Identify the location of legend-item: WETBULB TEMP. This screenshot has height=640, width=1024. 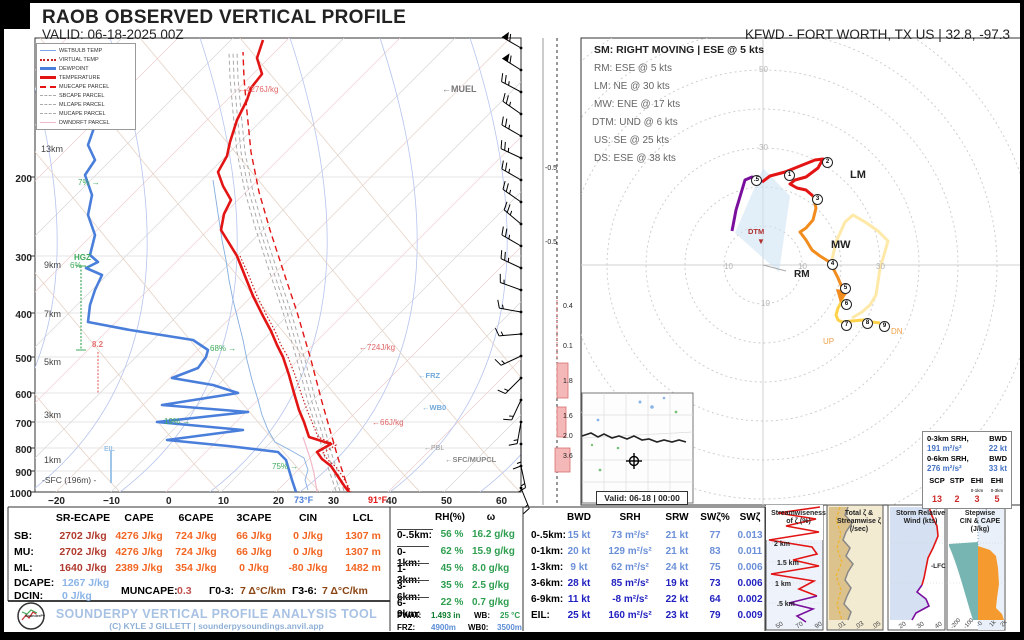
(86, 50).